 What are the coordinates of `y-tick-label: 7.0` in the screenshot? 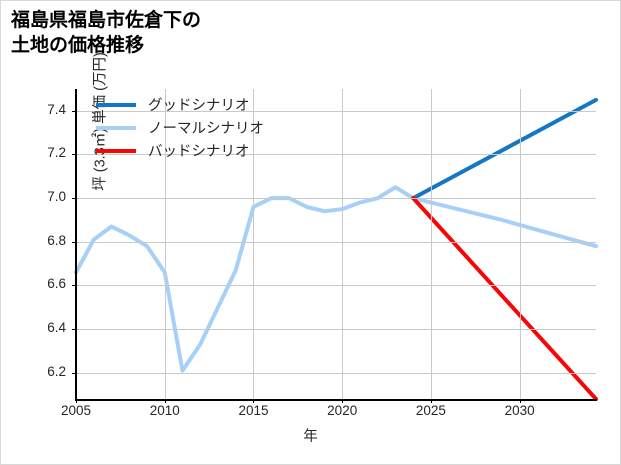 It's located at (56, 197).